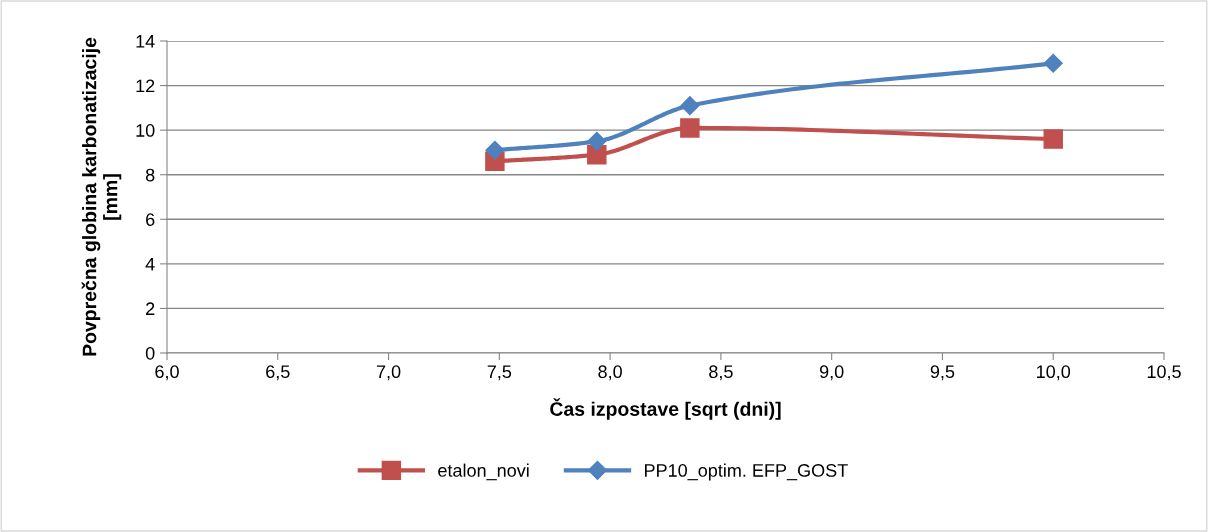  Describe the element at coordinates (665, 409) in the screenshot. I see `x-axis-title: Čas izpostave [sqrt (dni)]` at that location.